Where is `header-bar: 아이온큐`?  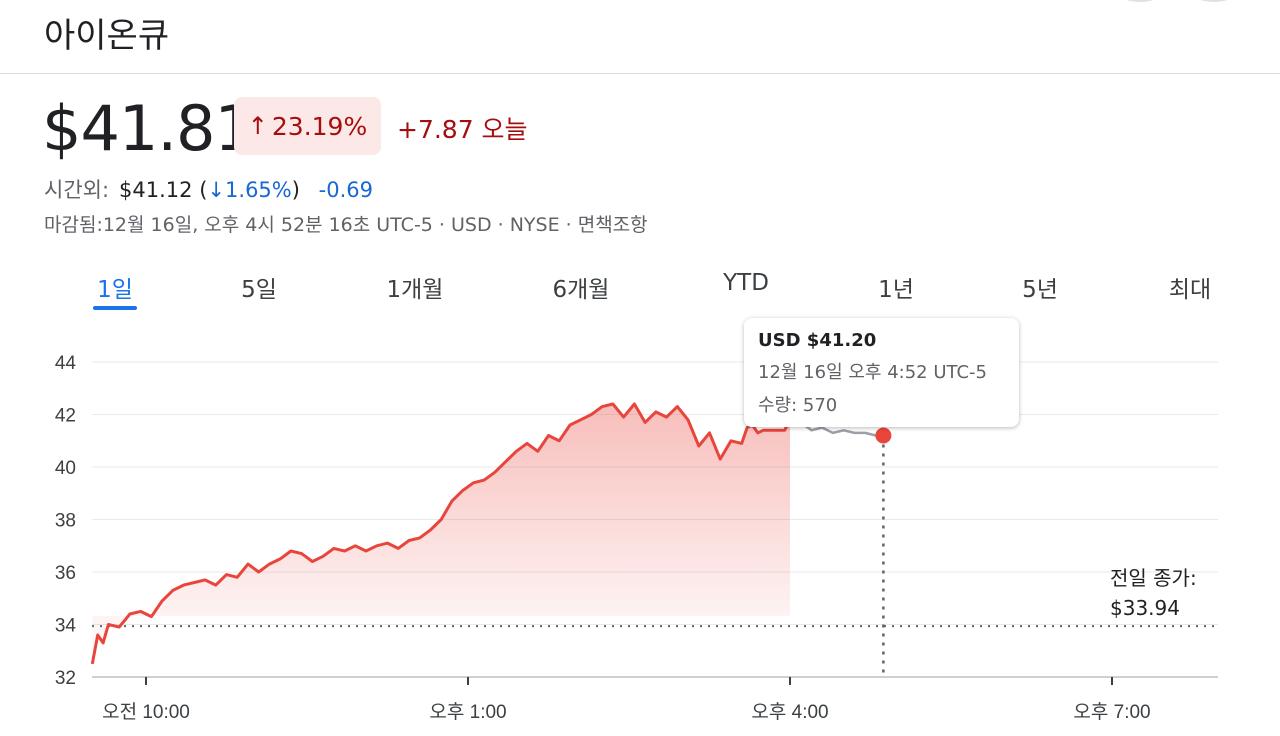
header-bar: 아이온큐 is located at coordinates (640, 37).